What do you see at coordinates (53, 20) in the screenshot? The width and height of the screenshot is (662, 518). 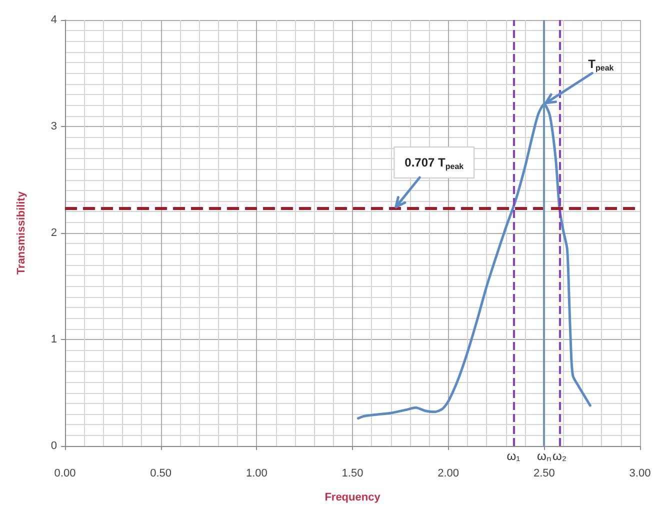 I see `y-tick-label: 4` at bounding box center [53, 20].